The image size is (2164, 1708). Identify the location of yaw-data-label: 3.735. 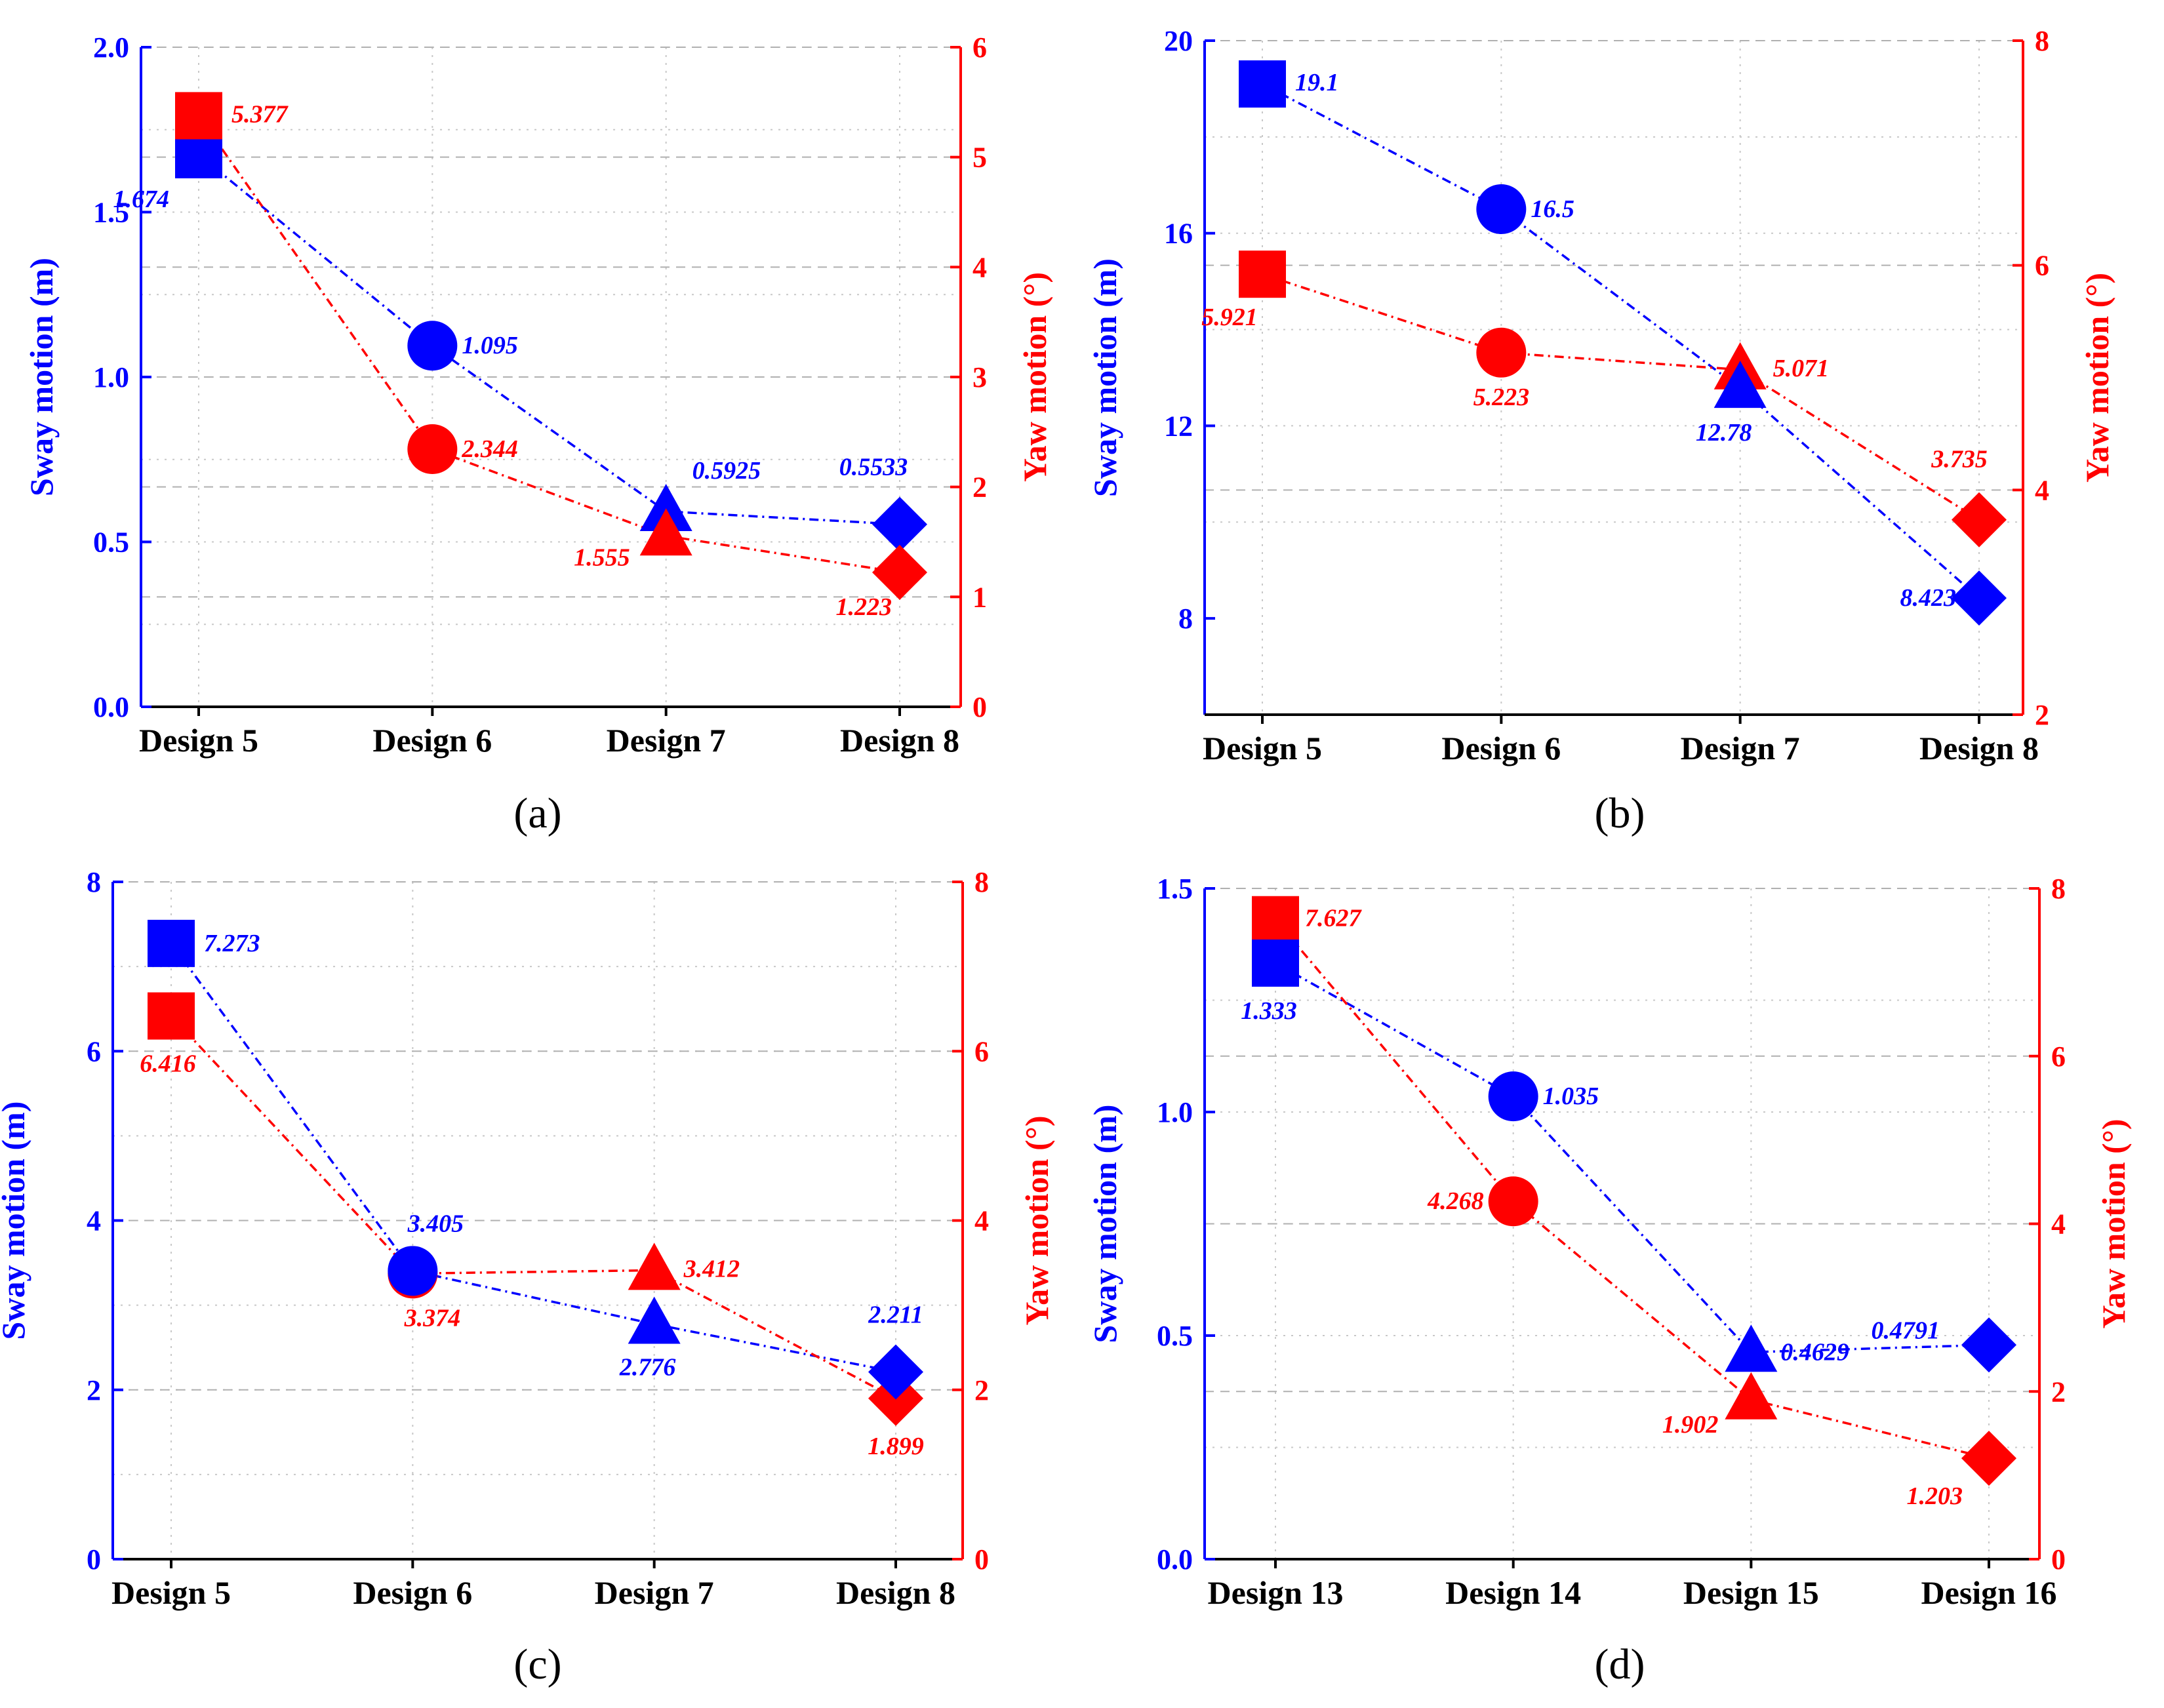
(1959, 459).